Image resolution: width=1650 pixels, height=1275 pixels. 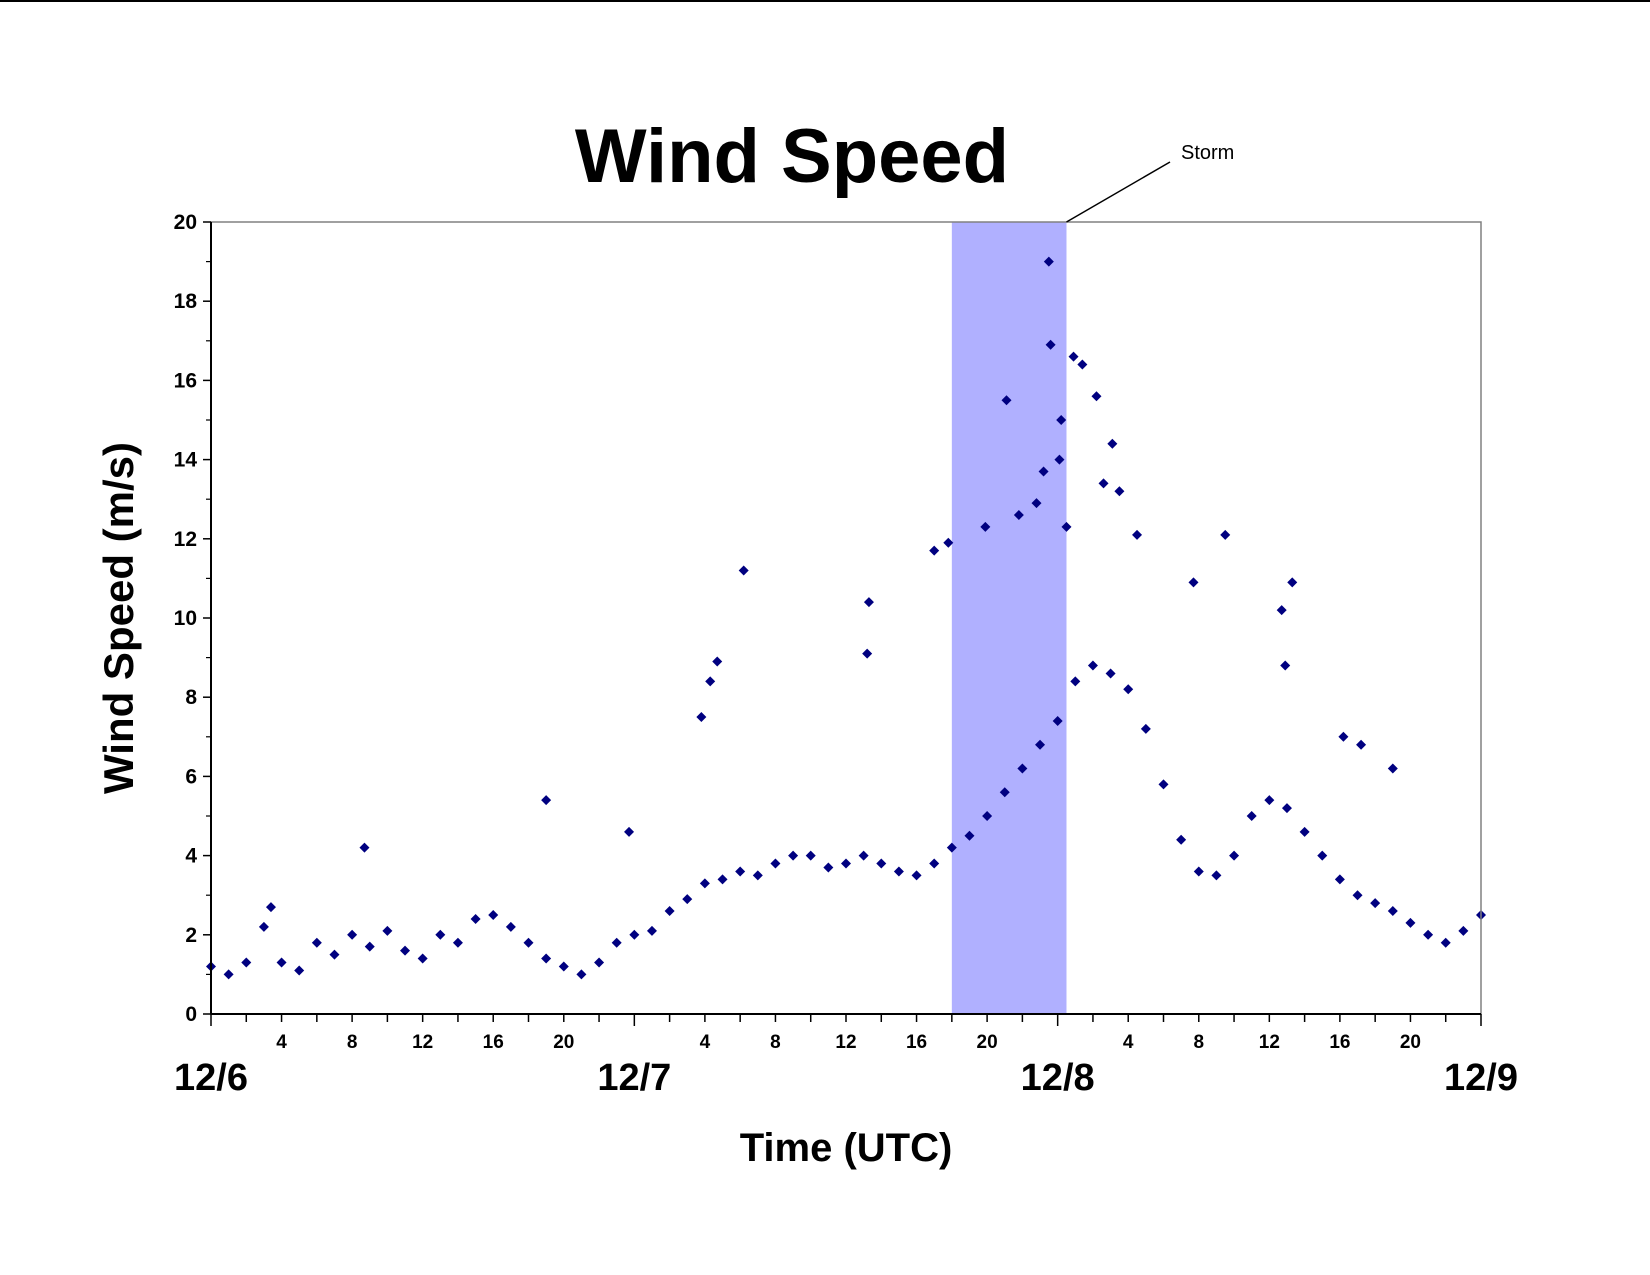 I want to click on y-tick-label: 6, so click(x=191, y=776).